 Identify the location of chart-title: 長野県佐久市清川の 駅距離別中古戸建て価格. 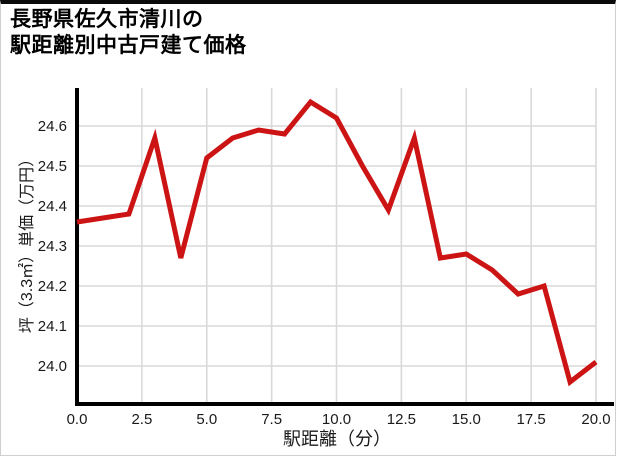
(128, 33).